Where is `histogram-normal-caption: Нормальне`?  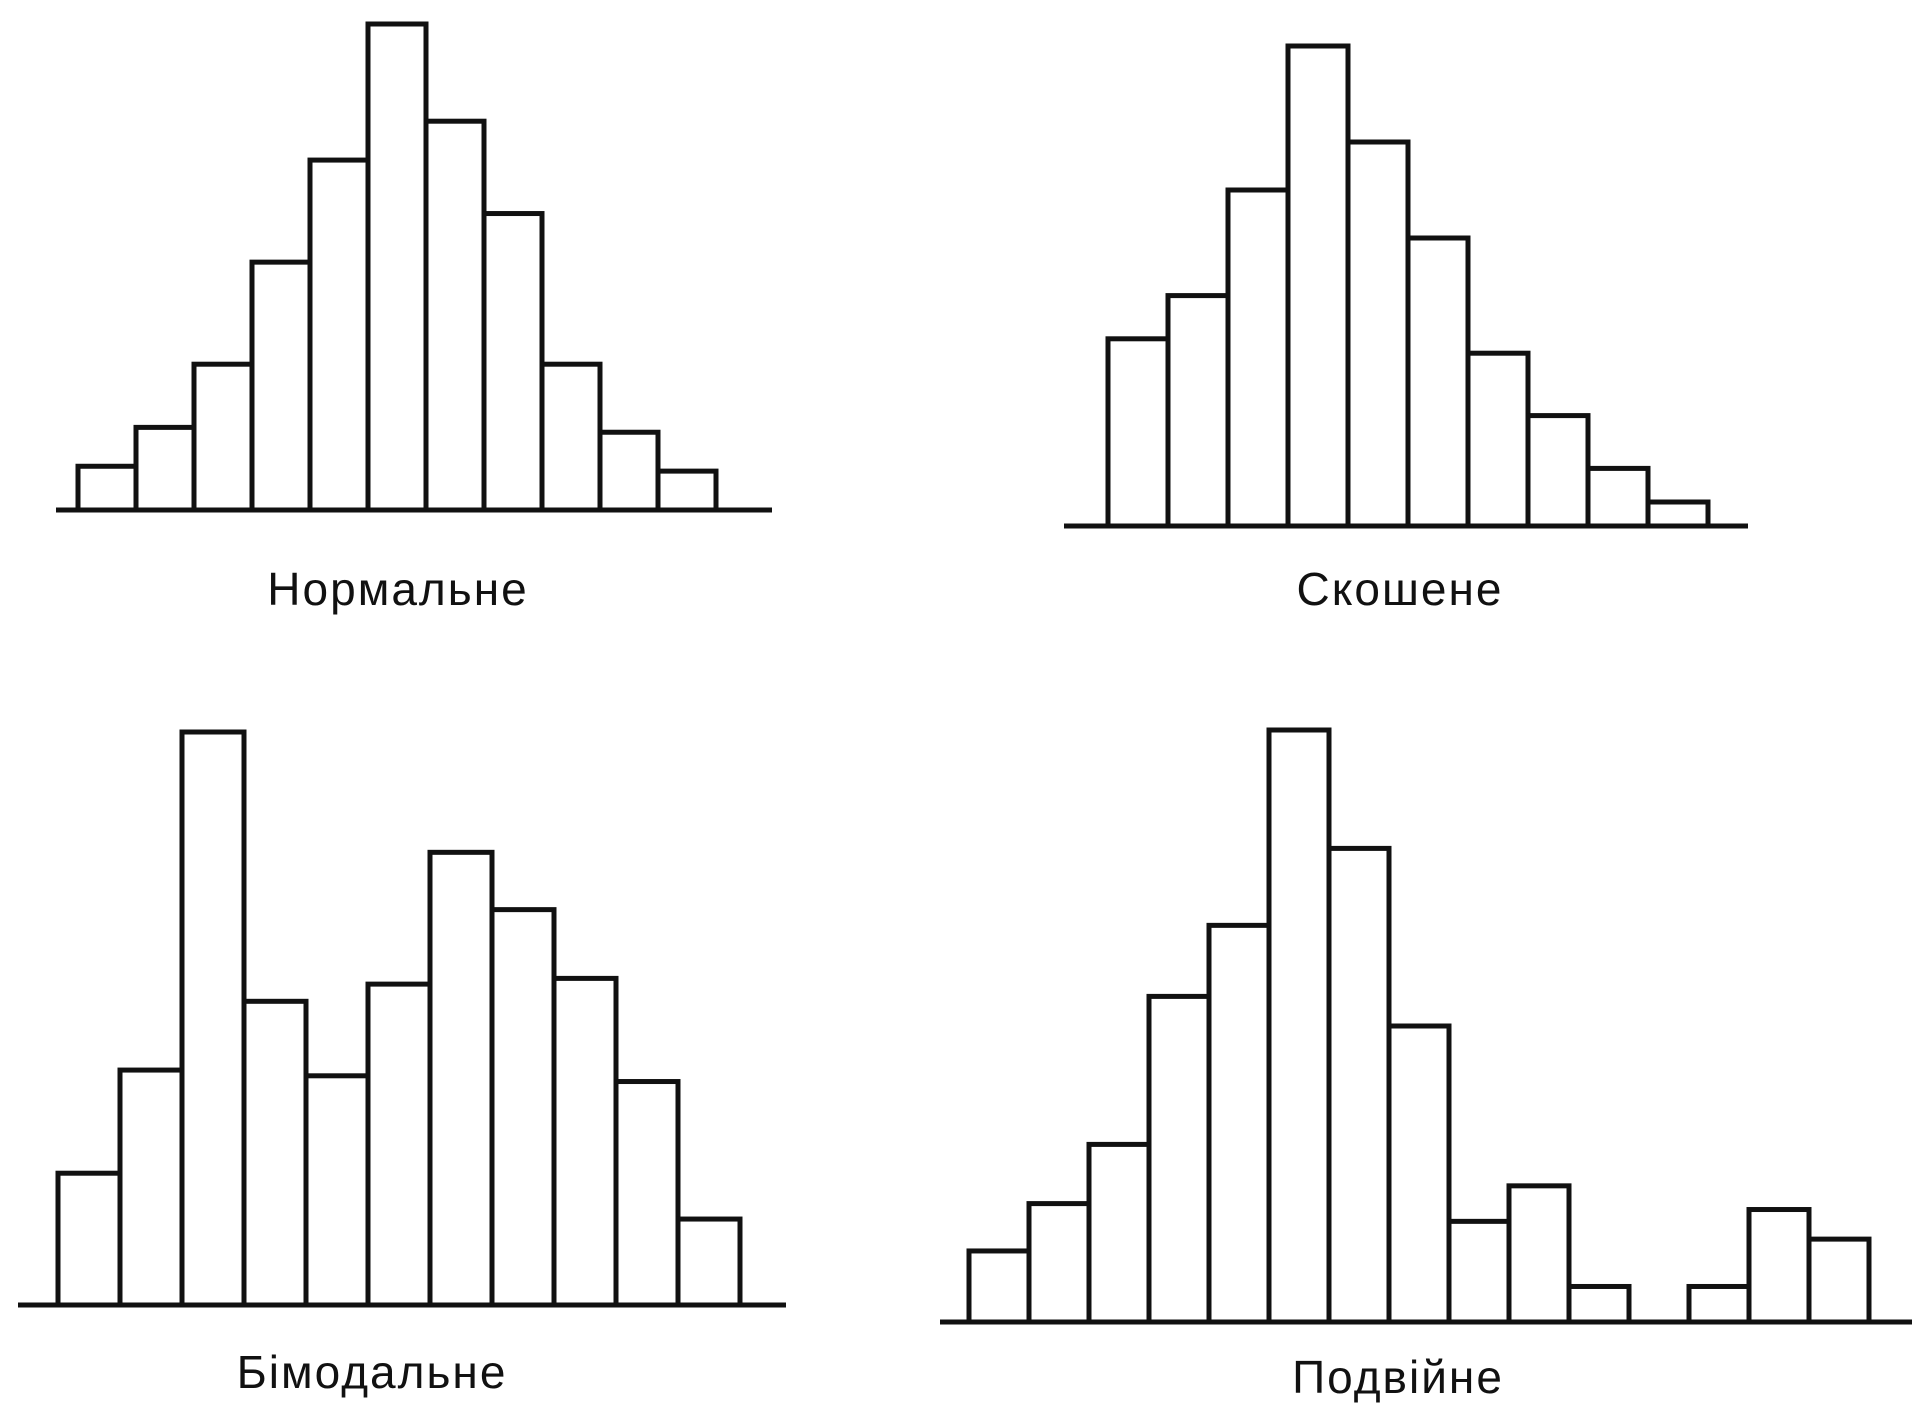 histogram-normal-caption: Нормальне is located at coordinates (398, 589).